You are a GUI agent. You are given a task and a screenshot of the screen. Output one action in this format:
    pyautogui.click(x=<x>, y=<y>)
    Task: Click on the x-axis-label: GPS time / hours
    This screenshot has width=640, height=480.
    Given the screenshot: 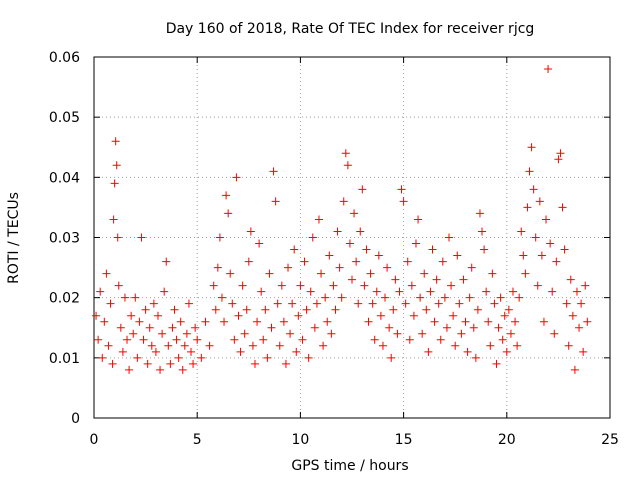 What is the action you would take?
    pyautogui.click(x=349, y=466)
    